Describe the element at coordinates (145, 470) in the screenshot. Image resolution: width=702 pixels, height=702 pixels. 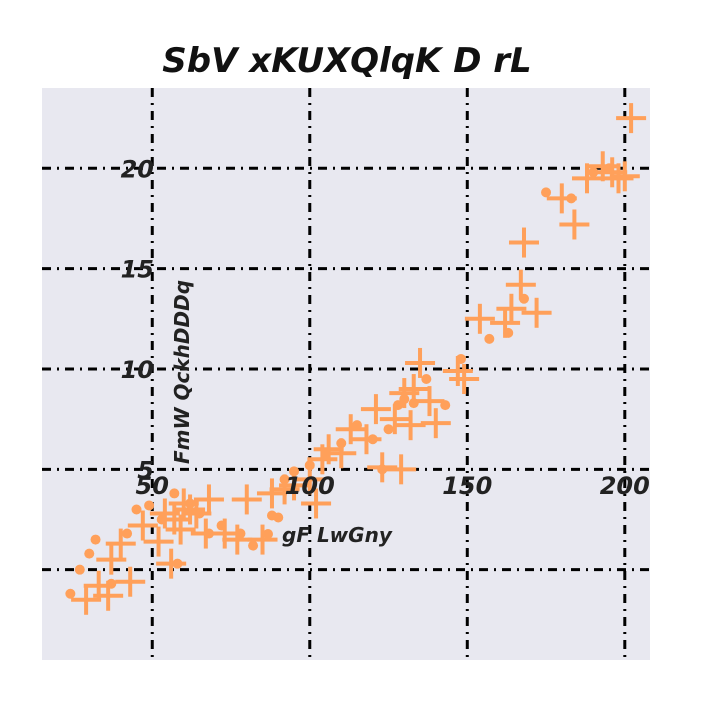
I see `y-tick-label: 5` at that location.